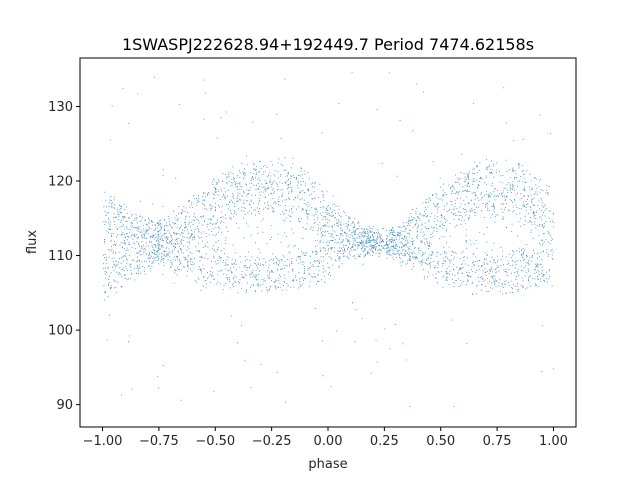 The image size is (640, 480). What do you see at coordinates (60, 331) in the screenshot?
I see `y-tick-label: 100` at bounding box center [60, 331].